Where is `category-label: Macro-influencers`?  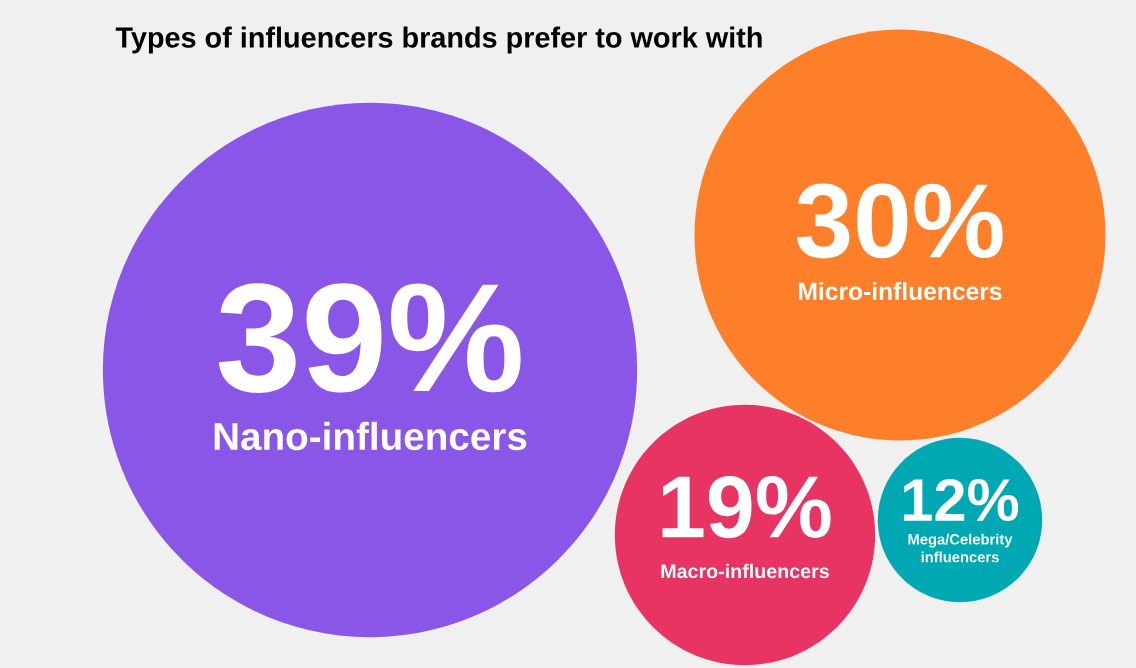 category-label: Macro-influencers is located at coordinates (745, 571).